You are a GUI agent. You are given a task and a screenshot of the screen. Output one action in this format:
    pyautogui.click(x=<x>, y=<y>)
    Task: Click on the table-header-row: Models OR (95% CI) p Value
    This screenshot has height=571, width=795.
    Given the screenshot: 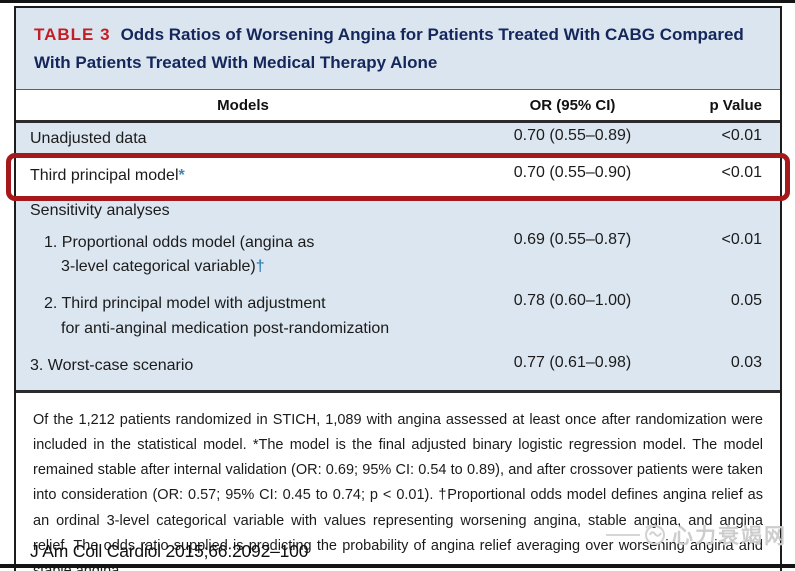 What is the action you would take?
    pyautogui.click(x=398, y=107)
    